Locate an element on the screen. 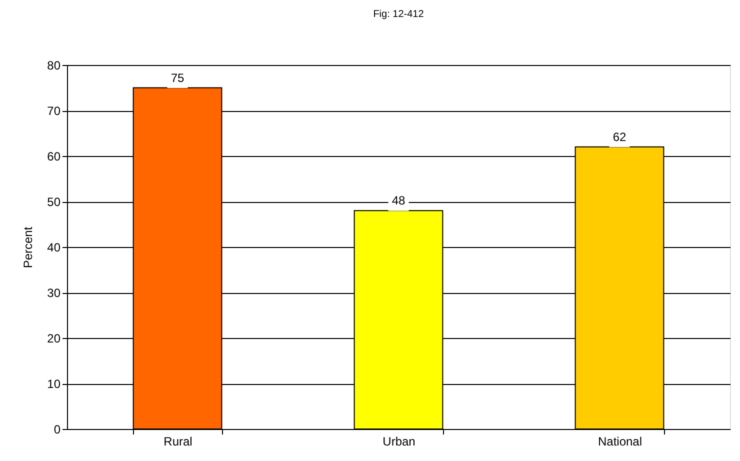  x-tick-label: Rural is located at coordinates (178, 441).